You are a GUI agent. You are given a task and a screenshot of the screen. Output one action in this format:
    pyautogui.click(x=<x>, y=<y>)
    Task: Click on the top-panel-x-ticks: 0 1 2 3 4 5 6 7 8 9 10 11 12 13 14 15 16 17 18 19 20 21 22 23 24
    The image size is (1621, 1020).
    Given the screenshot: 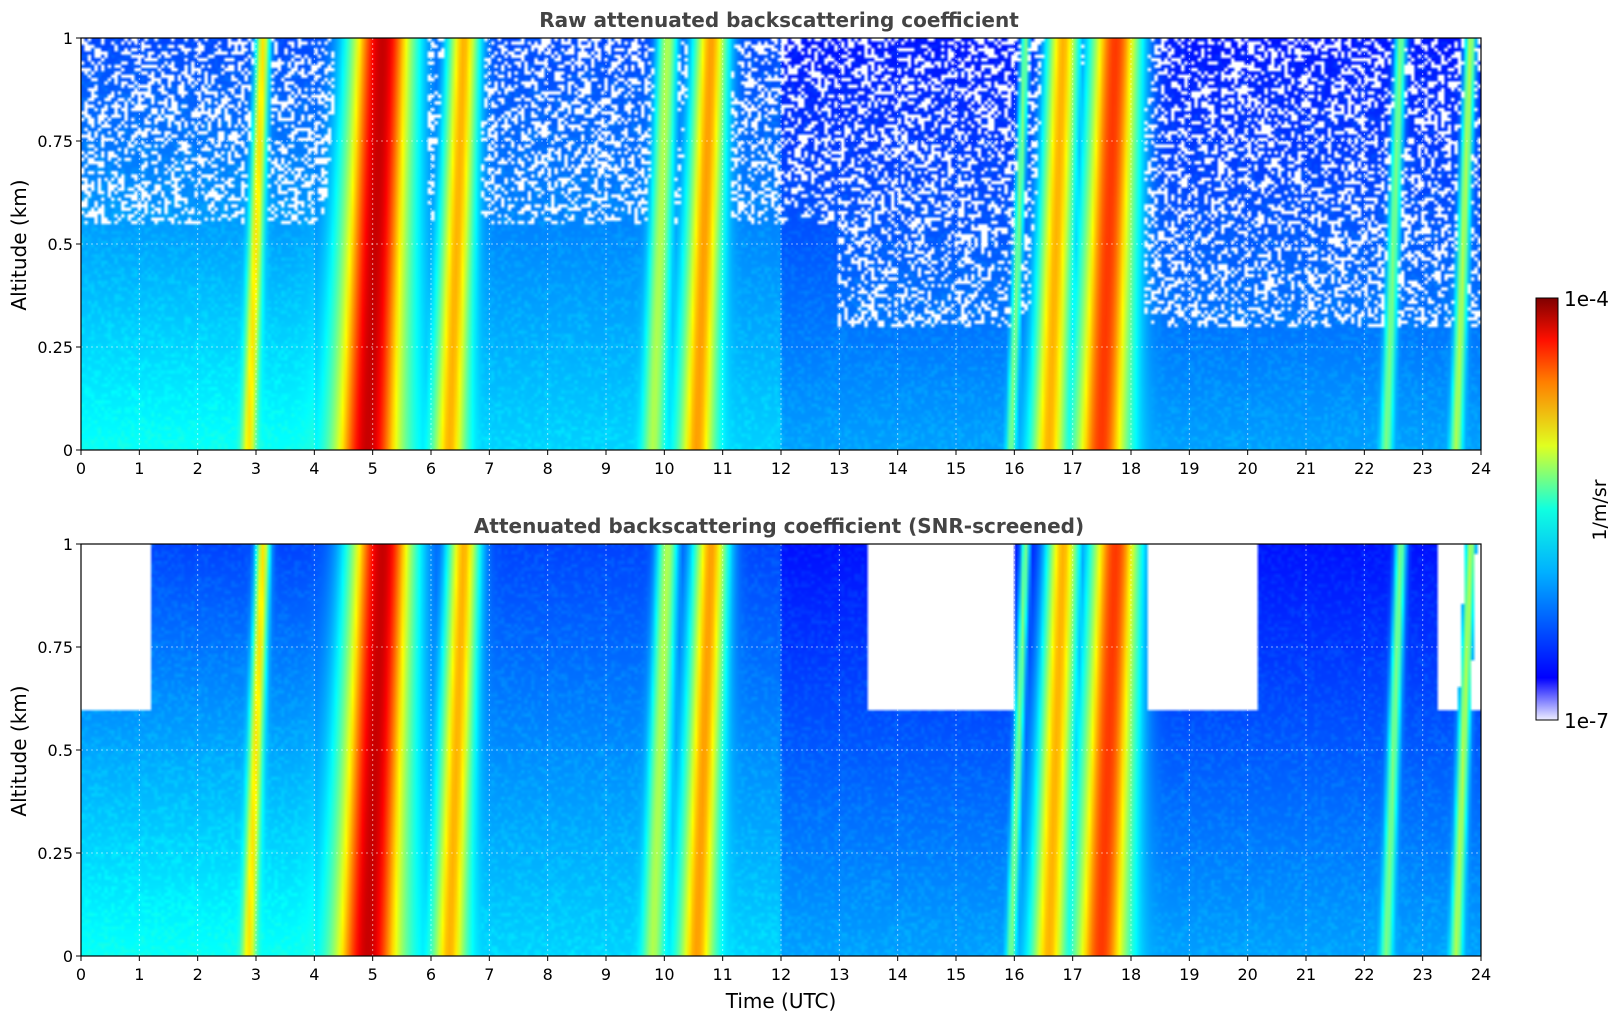 What is the action you would take?
    pyautogui.click(x=783, y=464)
    